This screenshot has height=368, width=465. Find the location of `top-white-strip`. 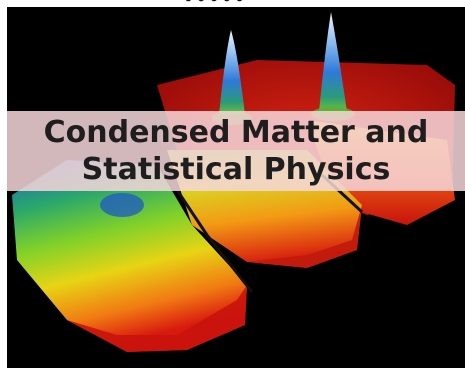

top-white-strip is located at coordinates (232, 3).